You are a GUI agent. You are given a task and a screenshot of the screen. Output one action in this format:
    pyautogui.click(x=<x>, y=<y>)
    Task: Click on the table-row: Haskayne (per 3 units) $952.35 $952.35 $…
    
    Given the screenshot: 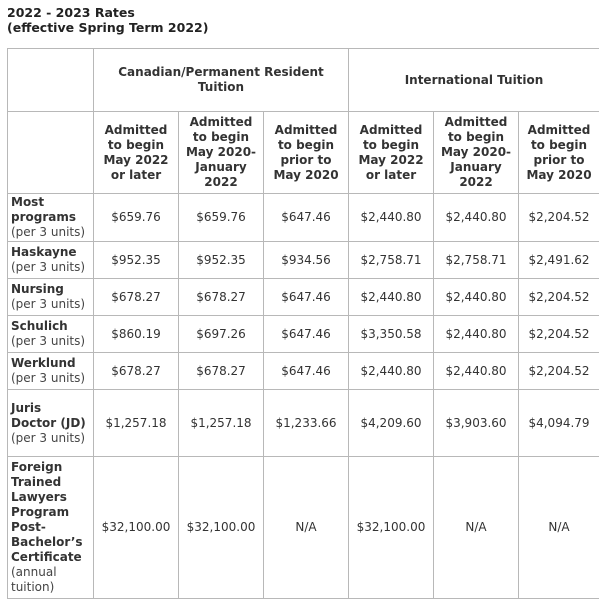 What is the action you would take?
    pyautogui.click(x=303, y=260)
    